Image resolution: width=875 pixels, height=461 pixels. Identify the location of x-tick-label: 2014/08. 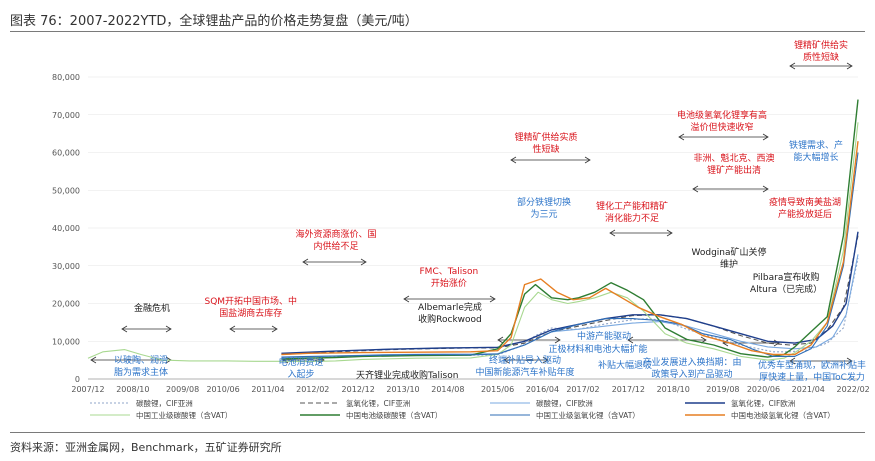
(447, 389).